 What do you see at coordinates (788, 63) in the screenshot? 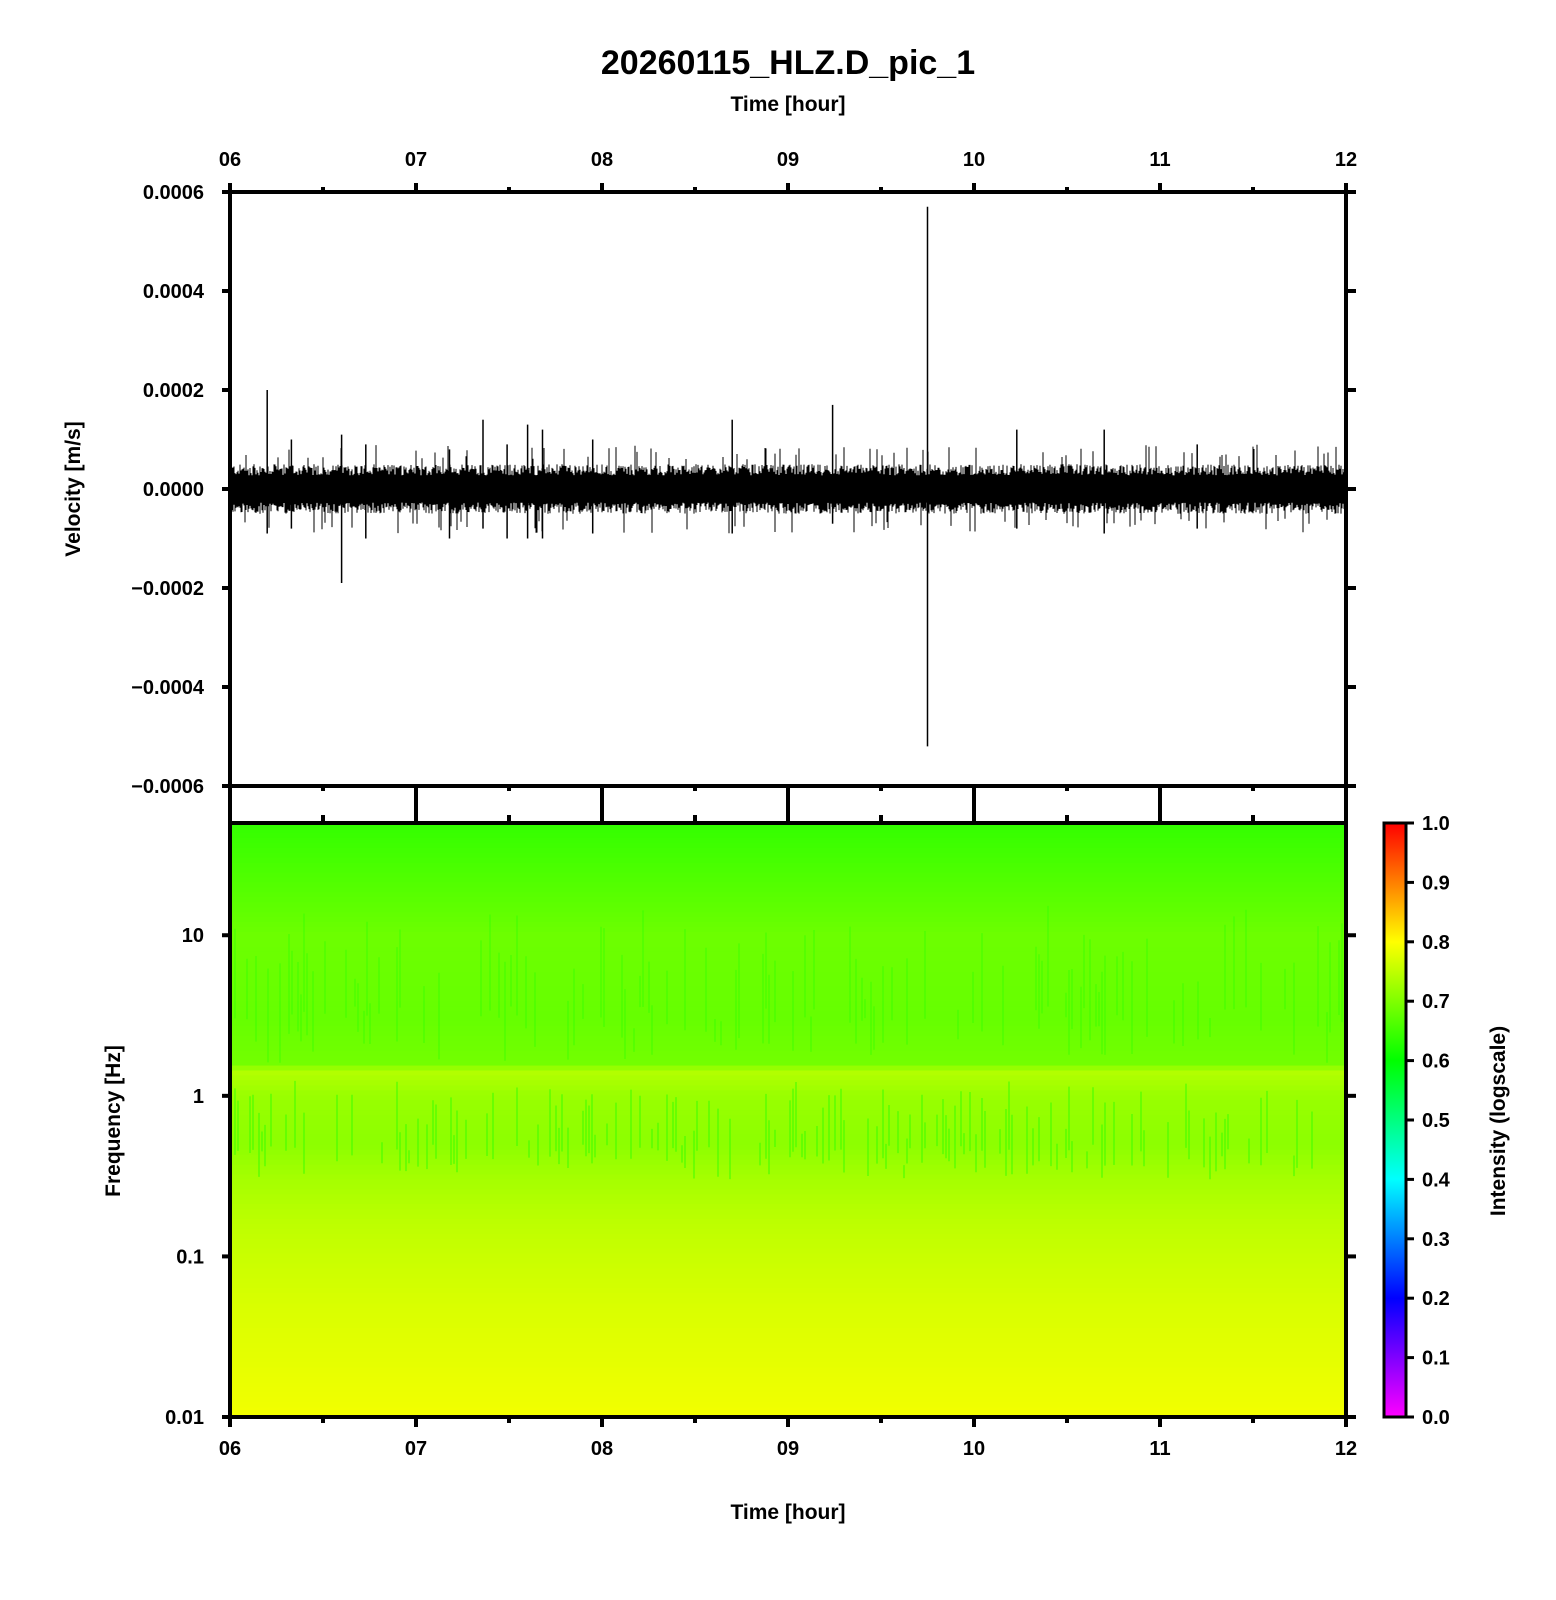
I see `chart-title: 20260115_HLZ.D_pic_1` at bounding box center [788, 63].